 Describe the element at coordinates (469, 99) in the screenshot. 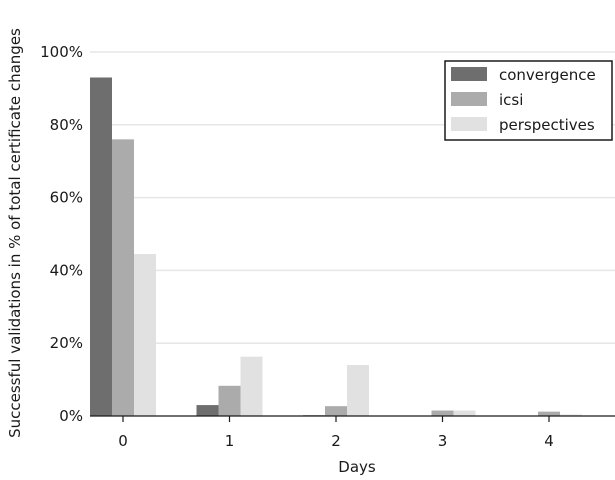

I see `legend-swatch-icsi` at that location.